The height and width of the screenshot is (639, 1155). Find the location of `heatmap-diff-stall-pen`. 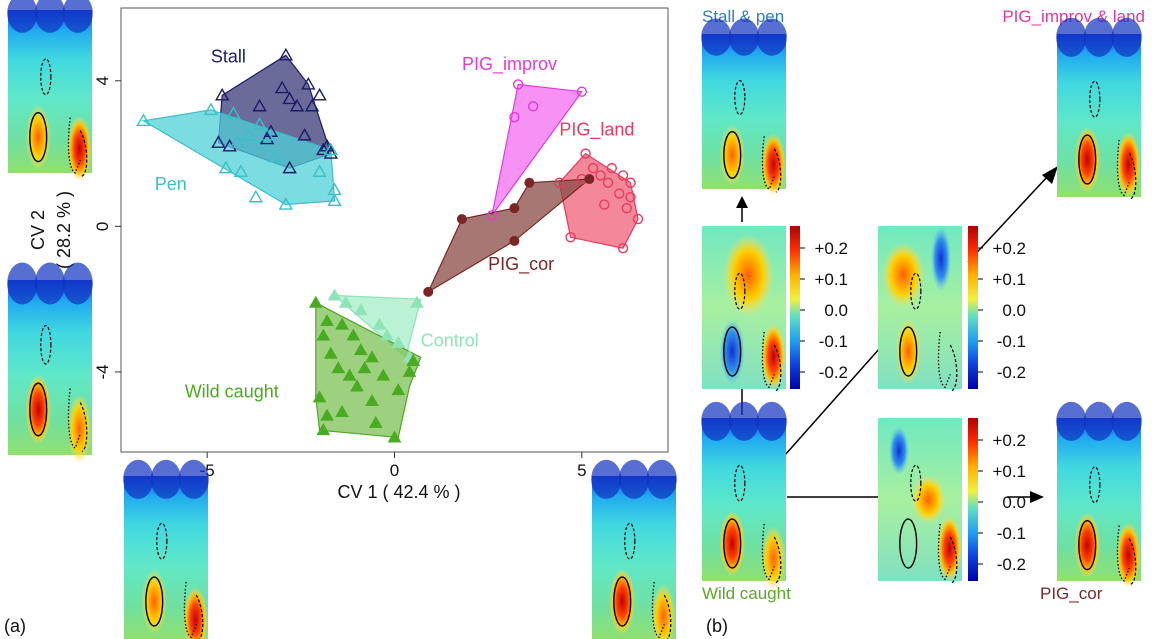

heatmap-diff-stall-pen is located at coordinates (744, 309).